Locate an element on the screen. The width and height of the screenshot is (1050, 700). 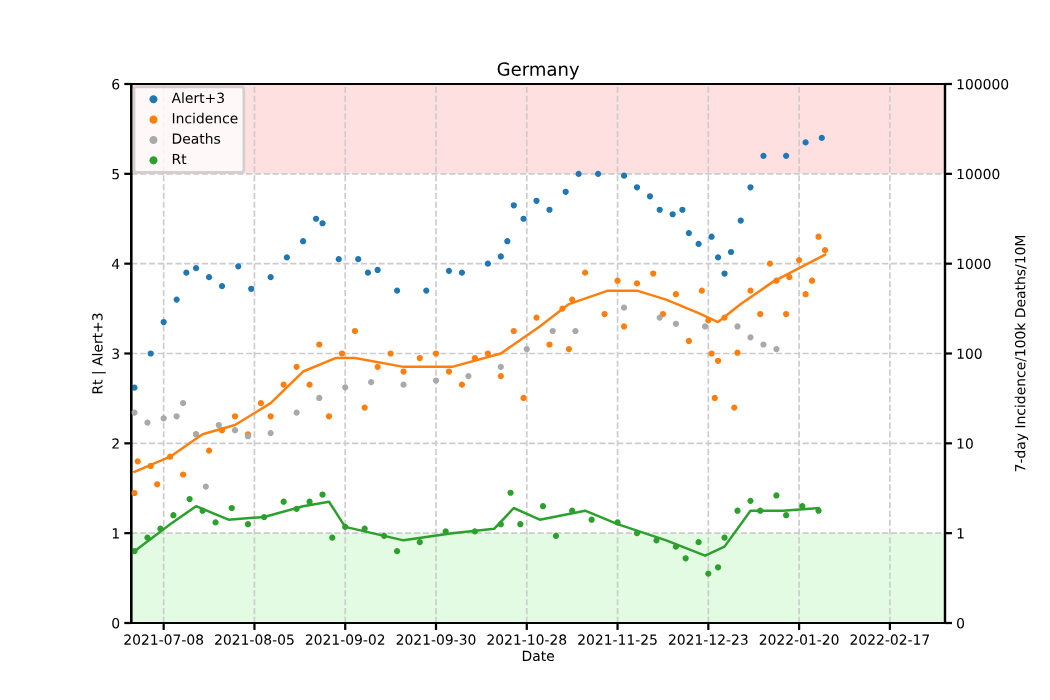
chart-title: Germany is located at coordinates (538, 71).